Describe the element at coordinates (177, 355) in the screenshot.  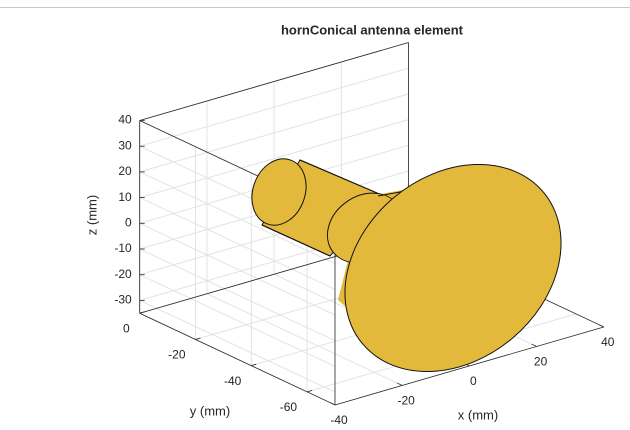
I see `y-tick-label: -20` at that location.